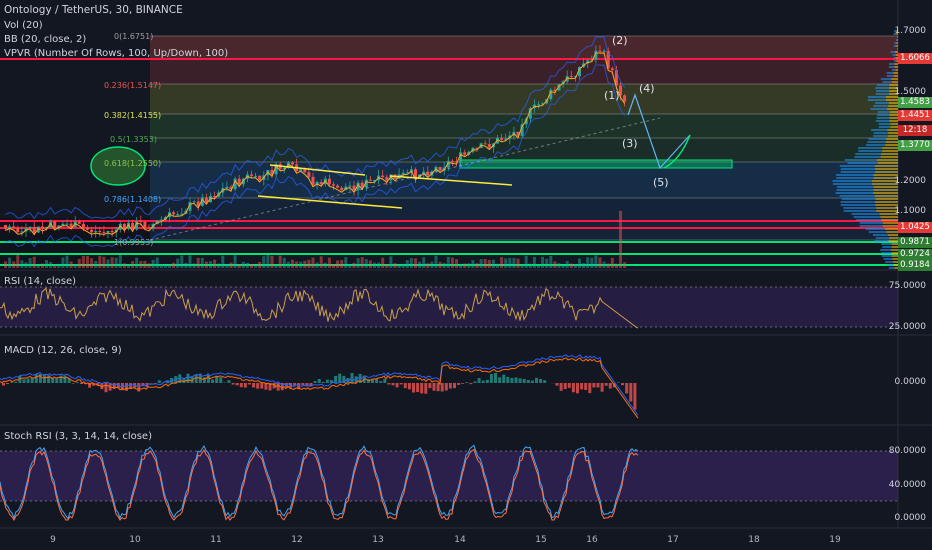 This screenshot has height=550, width=932. Describe the element at coordinates (78, 436) in the screenshot. I see `stoch-pane-title: Stoch RSI (3, 3, 14, 14, close)` at that location.